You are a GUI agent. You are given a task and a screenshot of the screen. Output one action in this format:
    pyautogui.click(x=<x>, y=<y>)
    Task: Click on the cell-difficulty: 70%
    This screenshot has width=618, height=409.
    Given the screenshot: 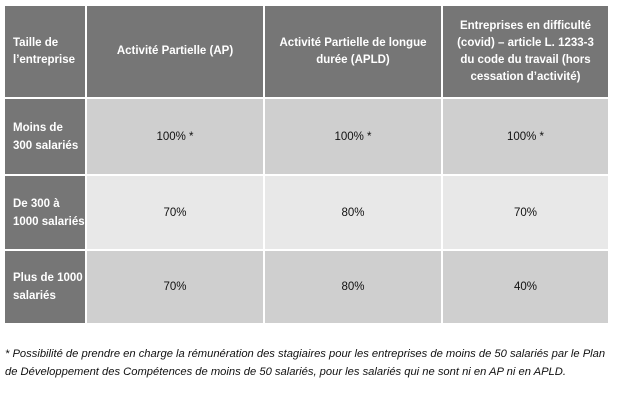 What is the action you would take?
    pyautogui.click(x=525, y=212)
    